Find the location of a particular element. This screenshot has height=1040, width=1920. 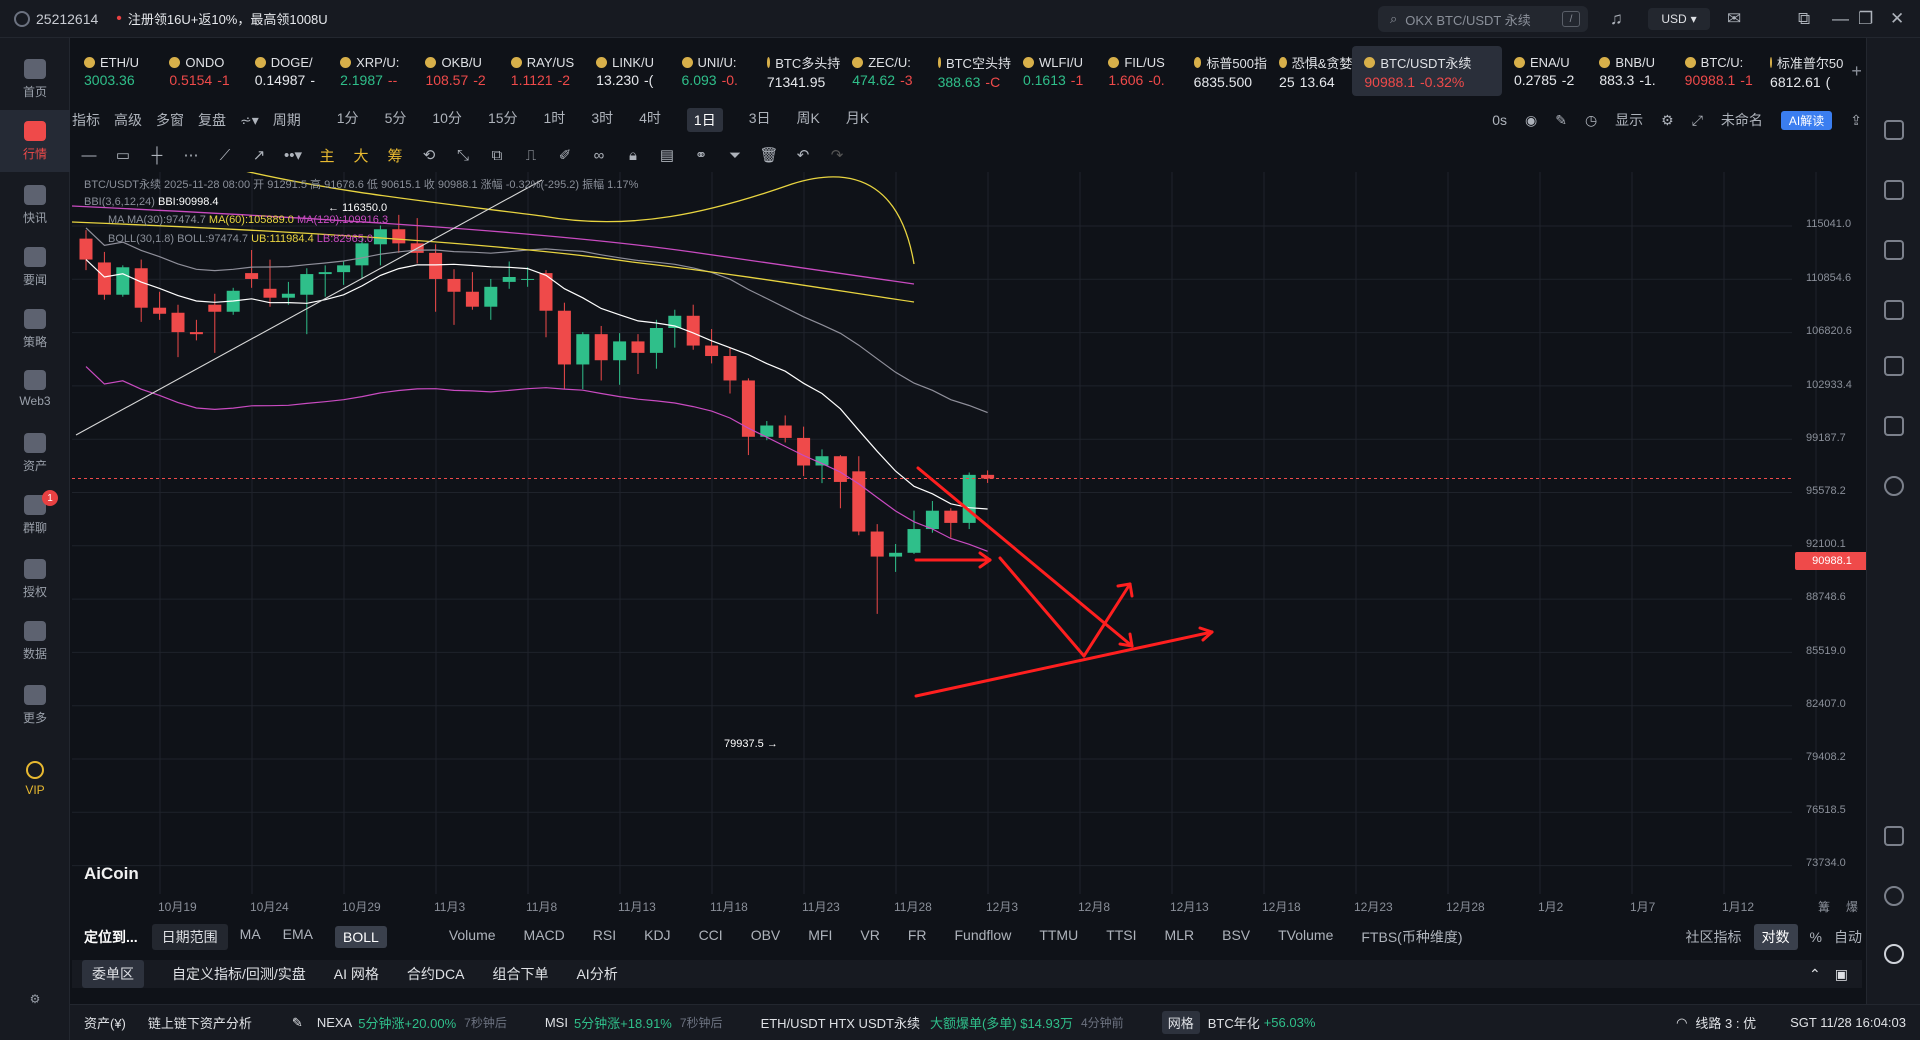

assistant-robot-icon is located at coordinates (1894, 954).